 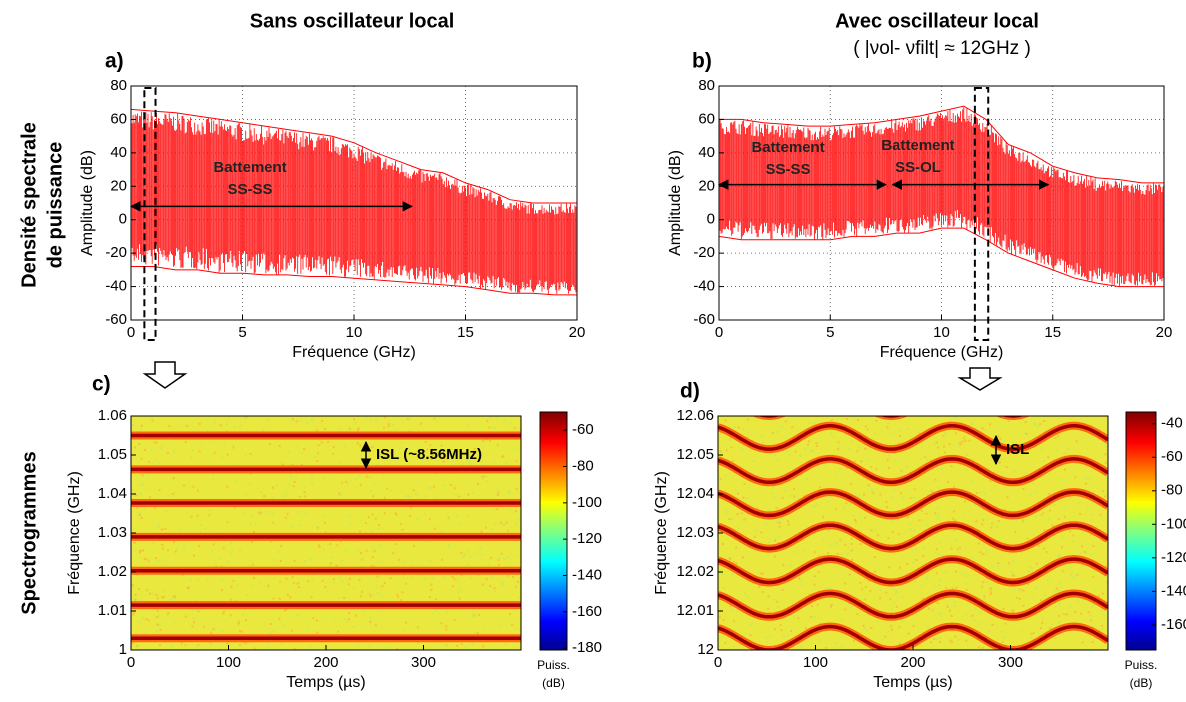 I want to click on x-tick-label: 5, so click(x=830, y=332).